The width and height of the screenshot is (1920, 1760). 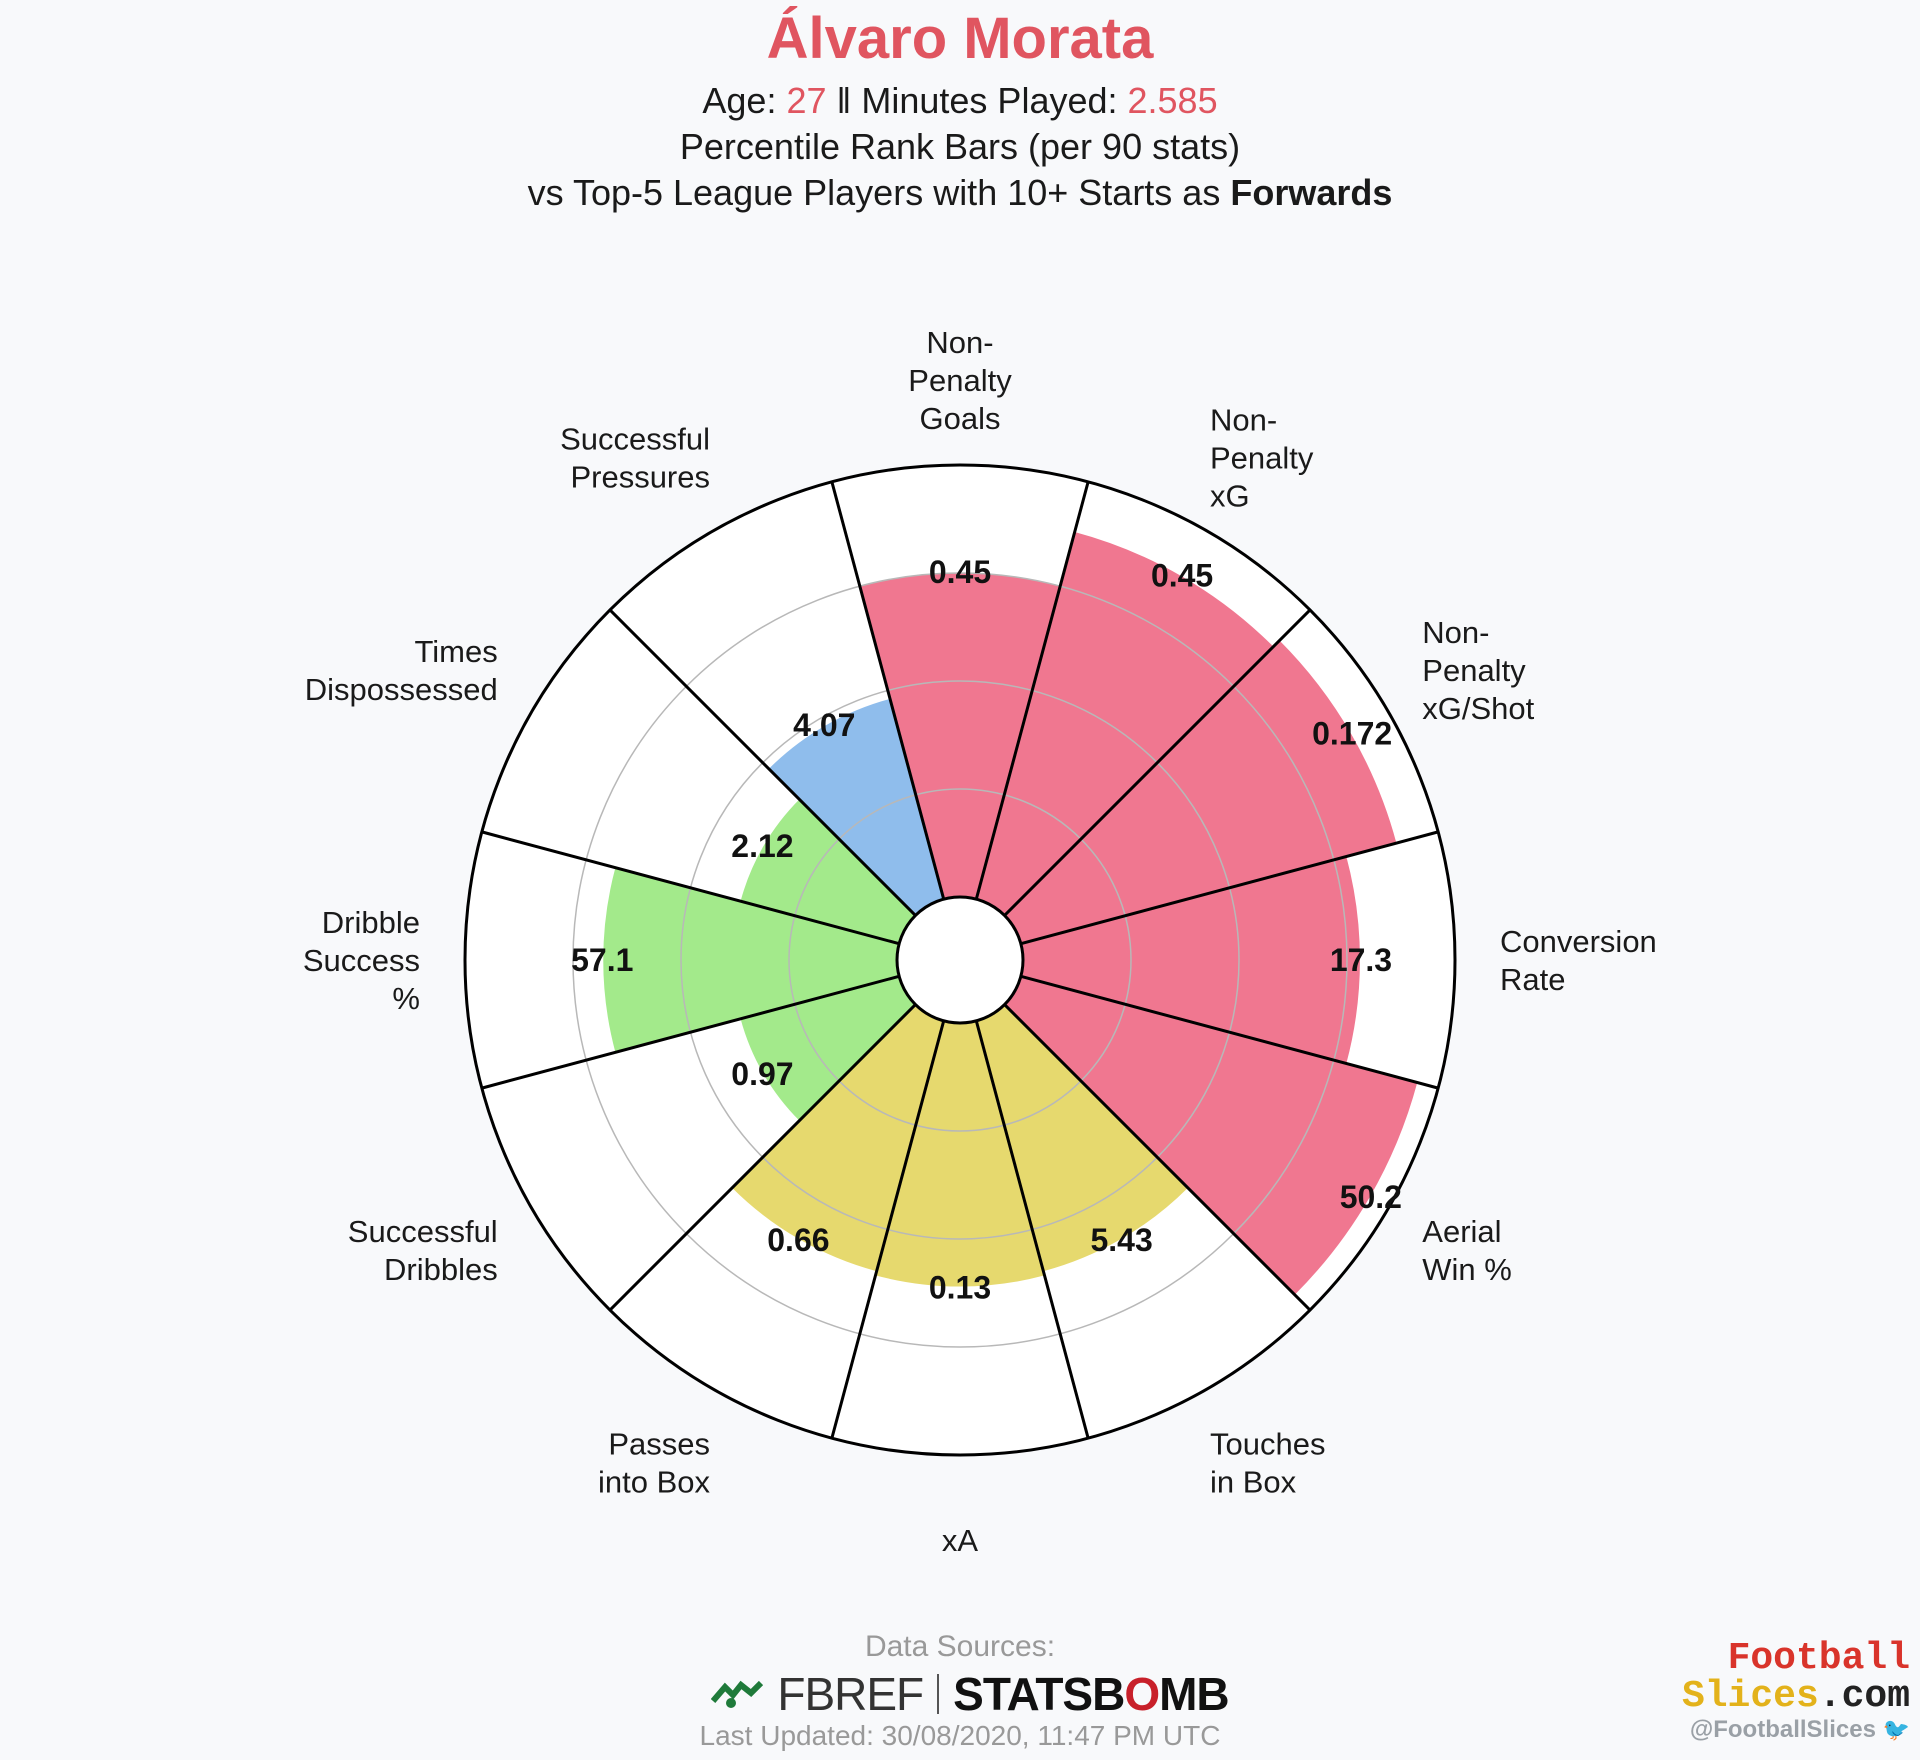 I want to click on value-label: 57.1, so click(x=602, y=960).